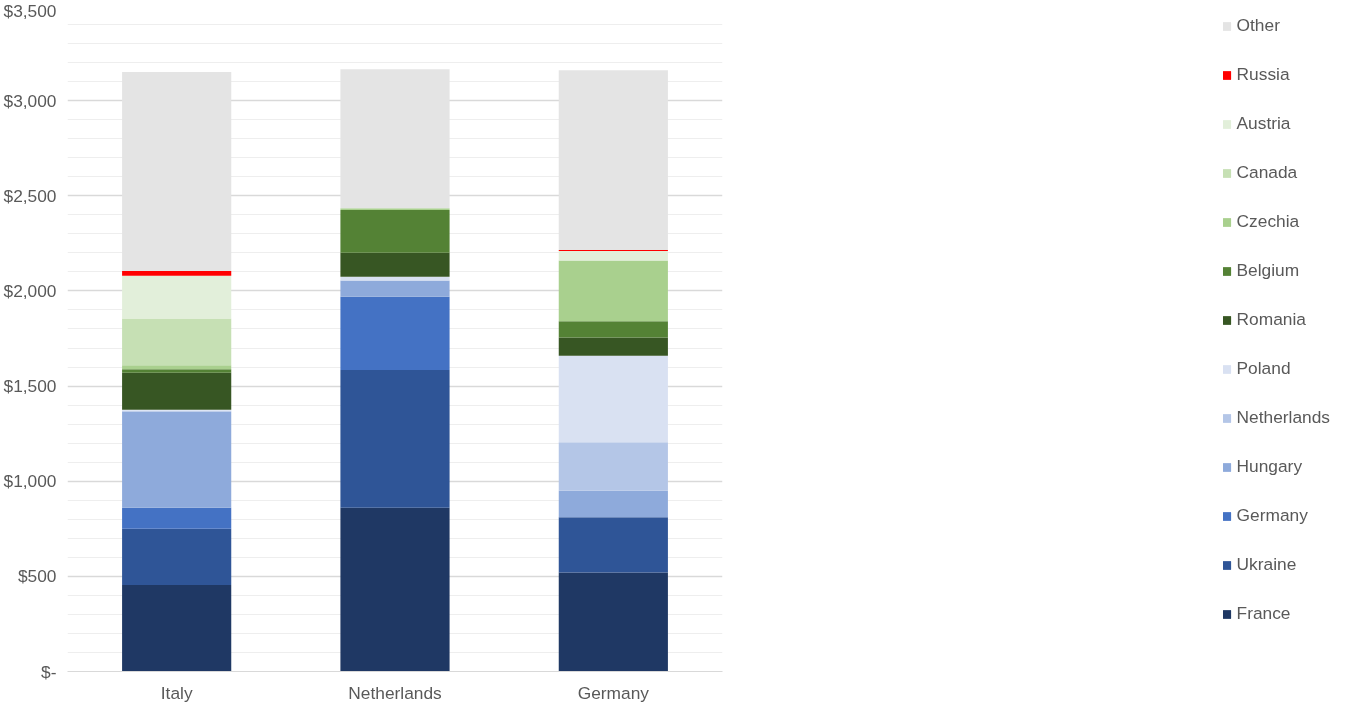 The height and width of the screenshot is (711, 1351). Describe the element at coordinates (1268, 221) in the screenshot. I see `legend-label: Czechia` at that location.